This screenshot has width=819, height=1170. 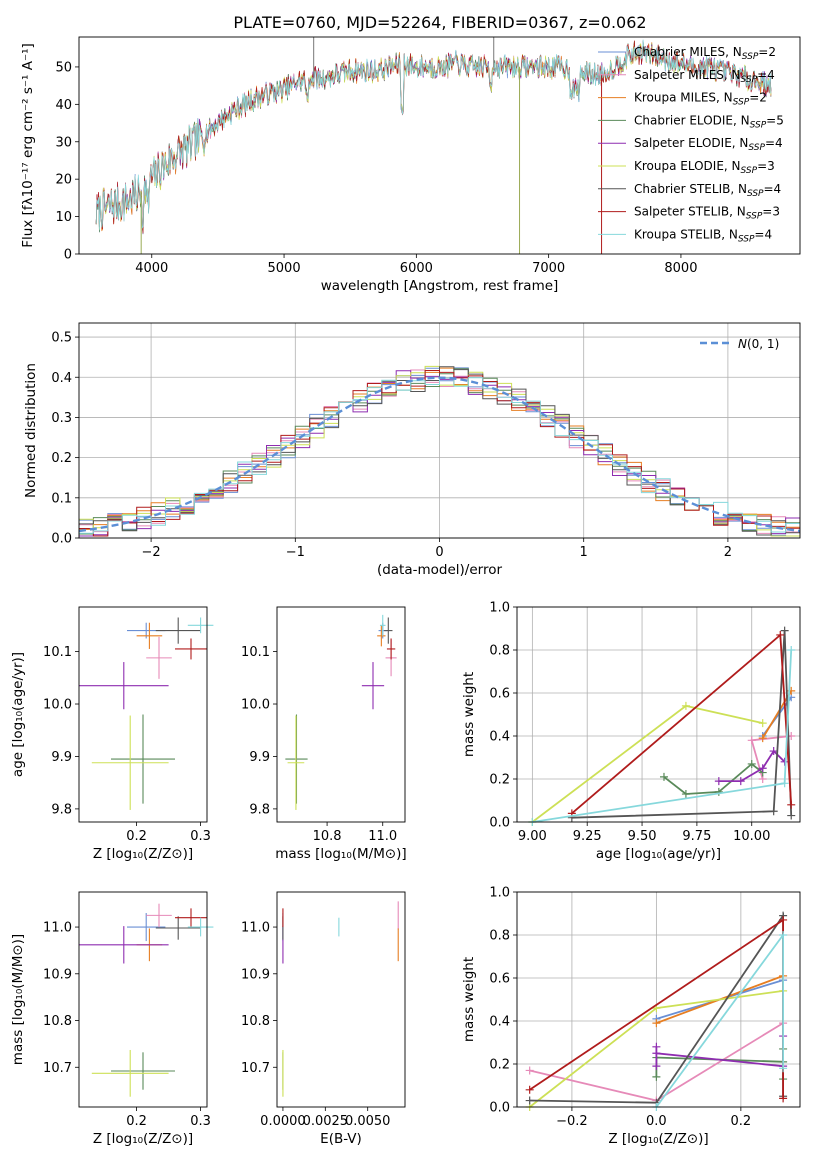 I want to click on x-tick-label: 9.00, so click(x=532, y=836).